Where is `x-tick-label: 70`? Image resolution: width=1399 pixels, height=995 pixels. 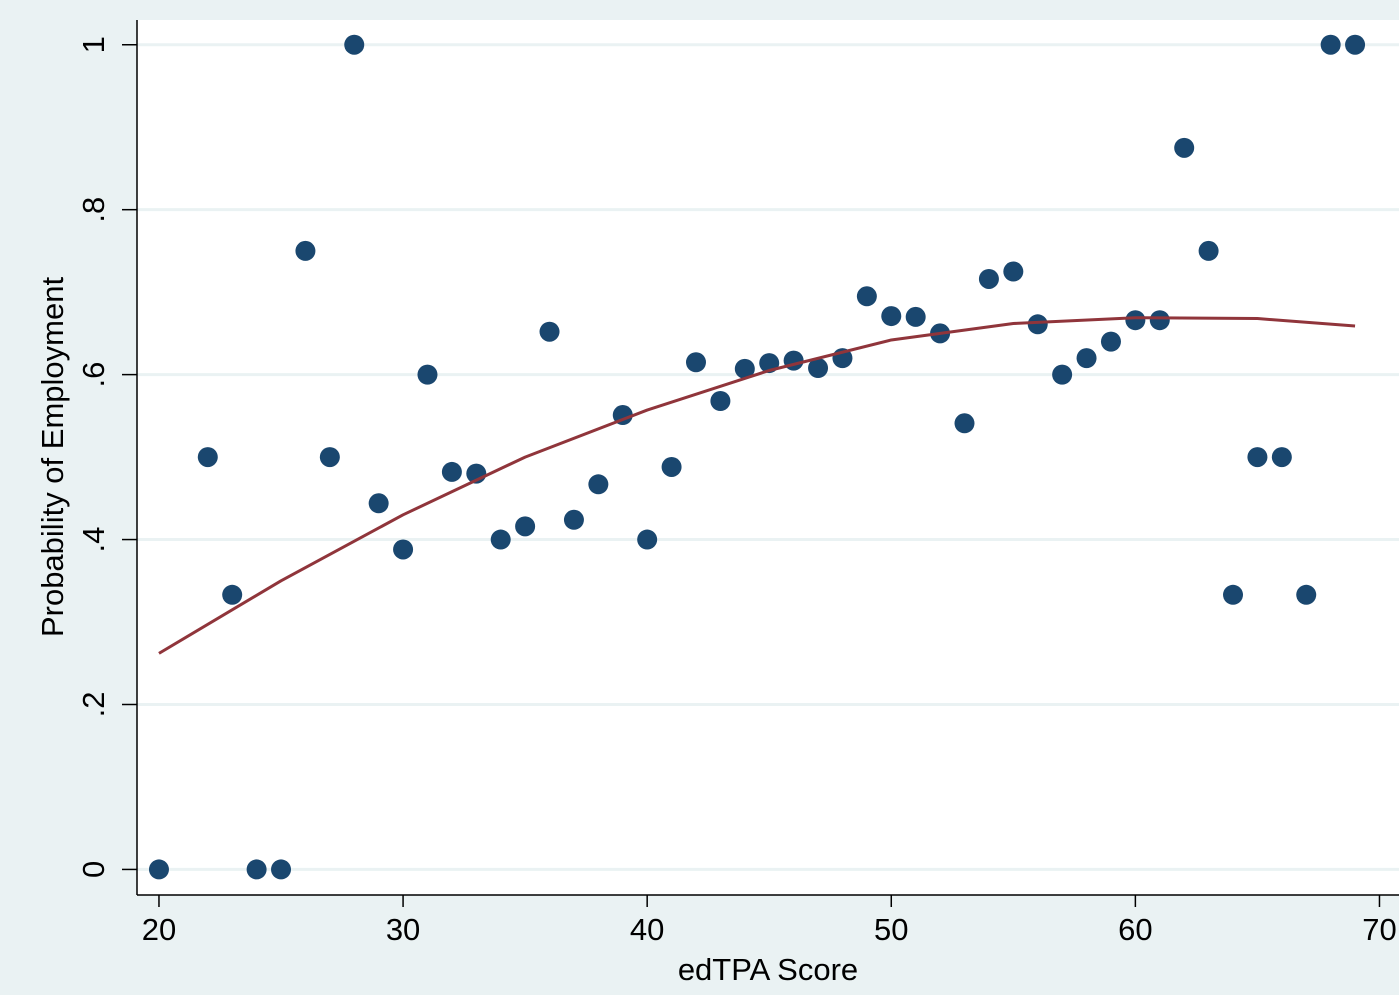
x-tick-label: 70 is located at coordinates (1379, 929).